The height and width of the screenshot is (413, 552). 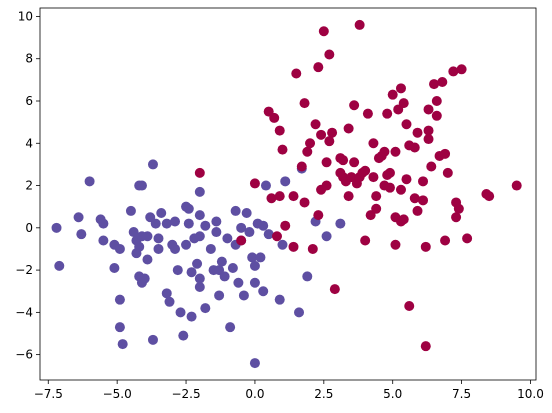 I want to click on y-axis: −6 −4 −2 0 2 4 6 8 10, so click(x=27, y=185).